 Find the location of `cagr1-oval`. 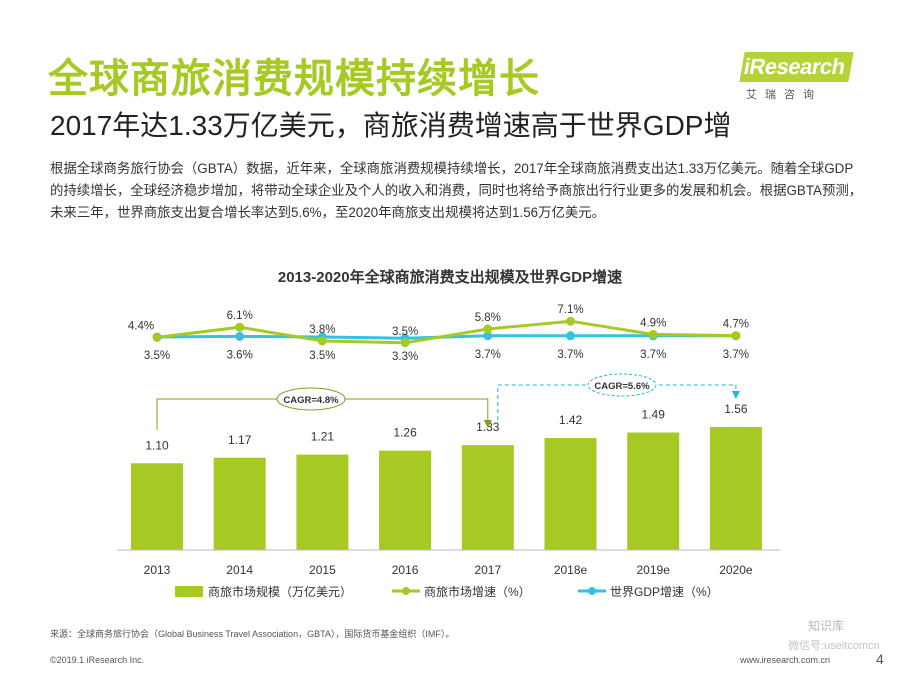

cagr1-oval is located at coordinates (311, 399).